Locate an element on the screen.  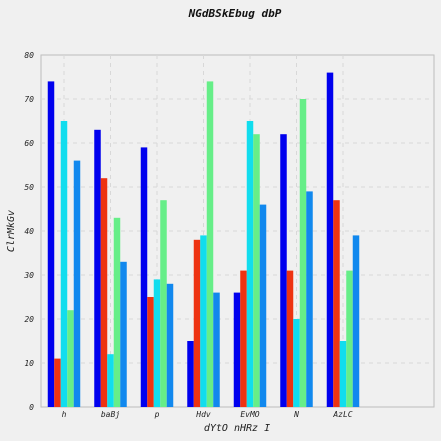
x-tick-label: EvMO is located at coordinates (249, 414).